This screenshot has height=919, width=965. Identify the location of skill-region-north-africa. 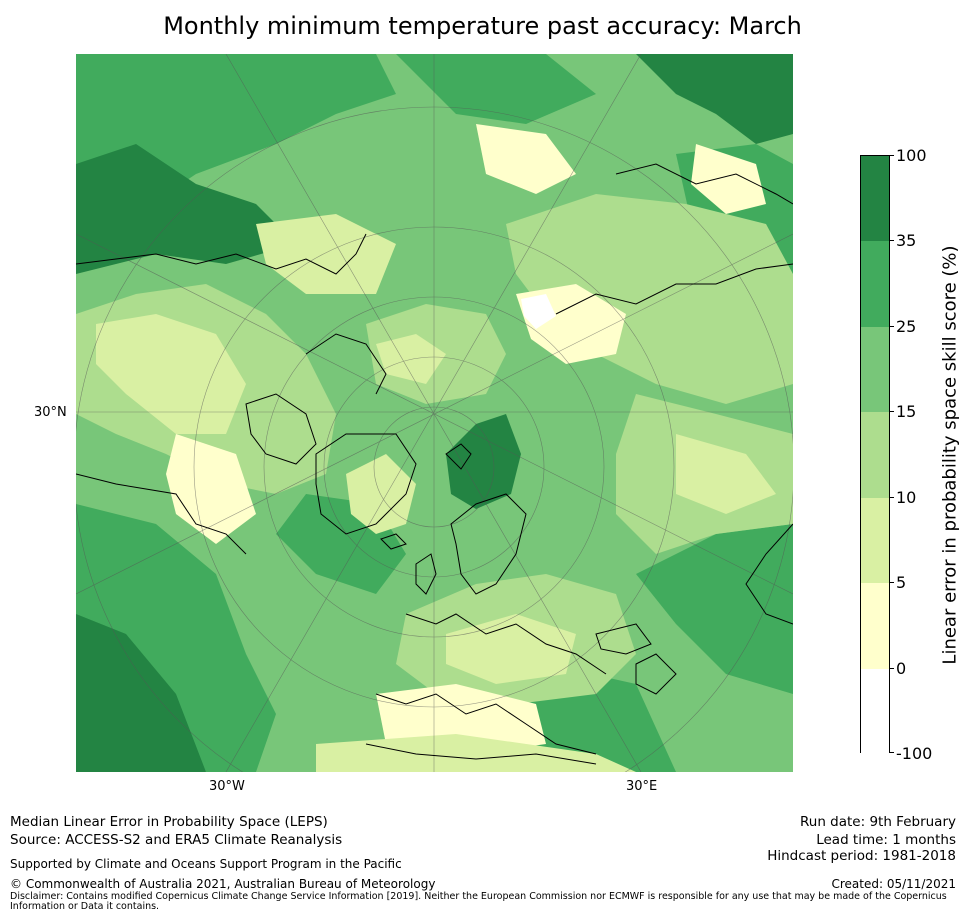
(476, 753).